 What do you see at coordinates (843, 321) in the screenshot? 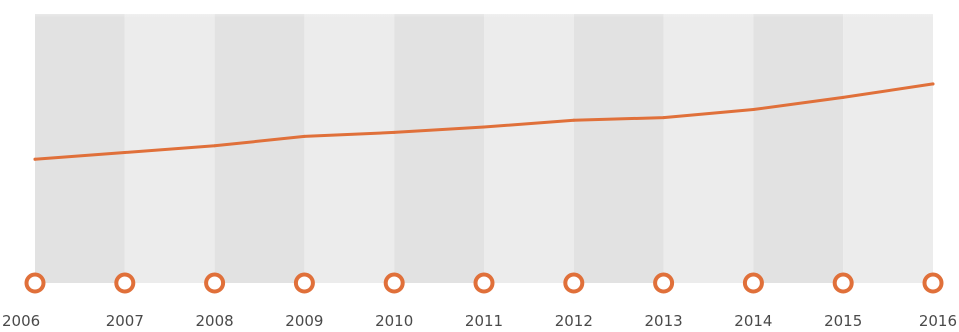
I see `x-tick-label: 2015` at bounding box center [843, 321].